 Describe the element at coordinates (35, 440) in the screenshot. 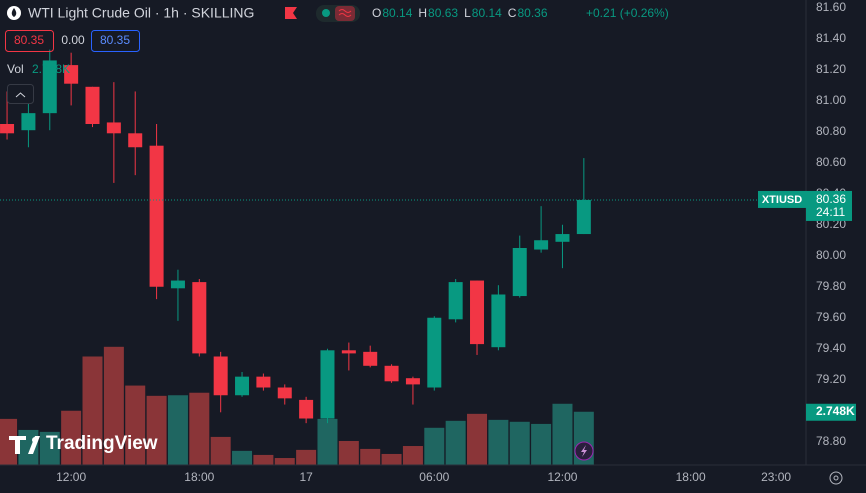

I see `logo-dot` at that location.